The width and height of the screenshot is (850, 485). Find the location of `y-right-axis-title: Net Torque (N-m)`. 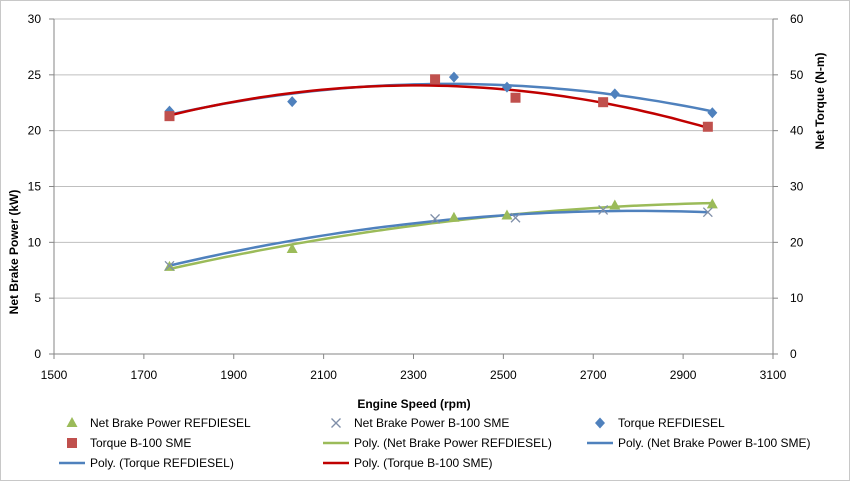

y-right-axis-title: Net Torque (N-m) is located at coordinates (820, 100).